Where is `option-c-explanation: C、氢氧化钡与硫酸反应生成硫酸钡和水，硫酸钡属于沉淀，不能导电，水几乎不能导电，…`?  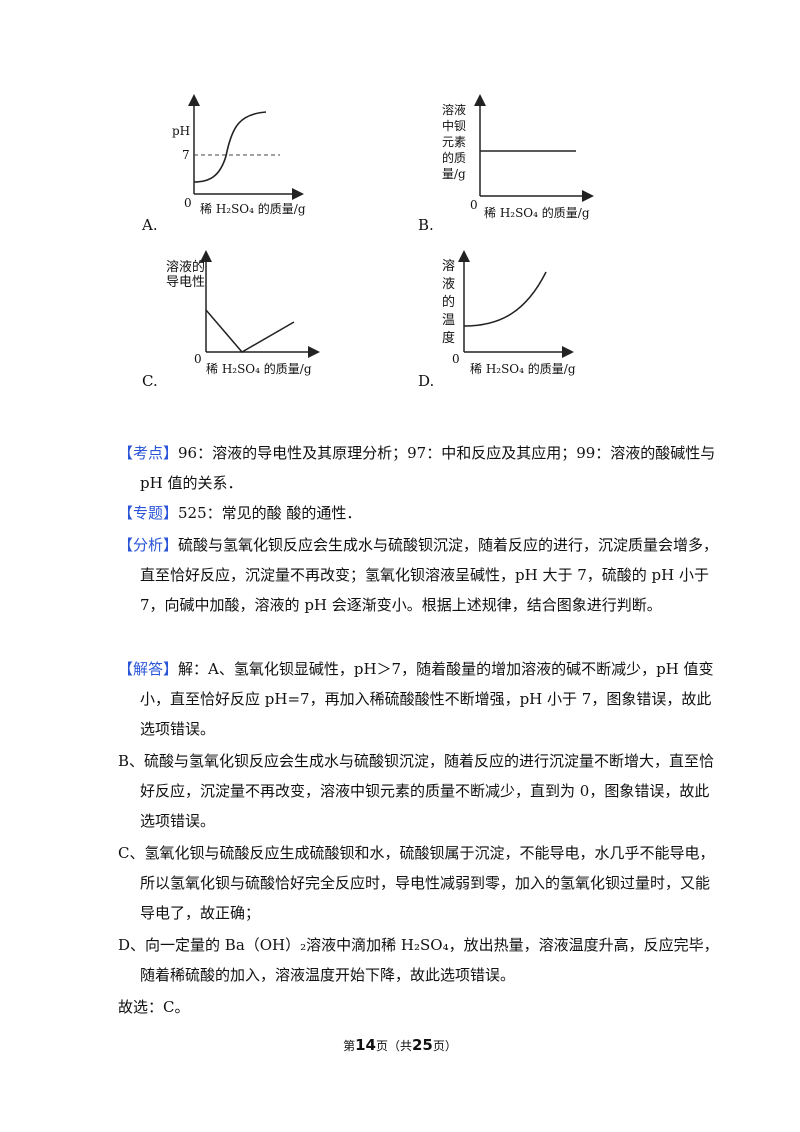
option-c-explanation: C、氢氧化钡与硫酸反应生成硫酸钡和水，硫酸钡属于沉淀，不能导电，水几乎不能导电，… is located at coordinates (416, 883).